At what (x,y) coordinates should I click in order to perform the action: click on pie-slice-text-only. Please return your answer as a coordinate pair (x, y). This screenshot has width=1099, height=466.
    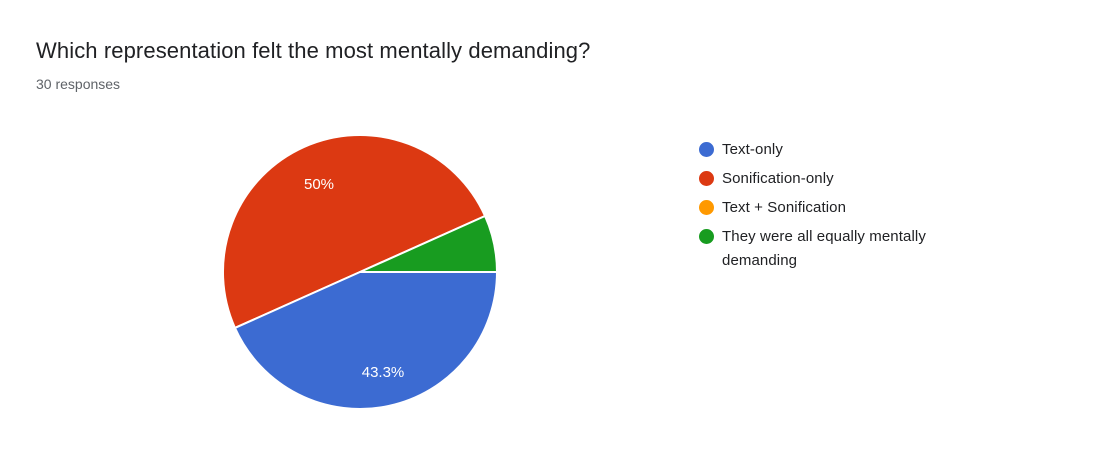
    Looking at the image, I should click on (365, 340).